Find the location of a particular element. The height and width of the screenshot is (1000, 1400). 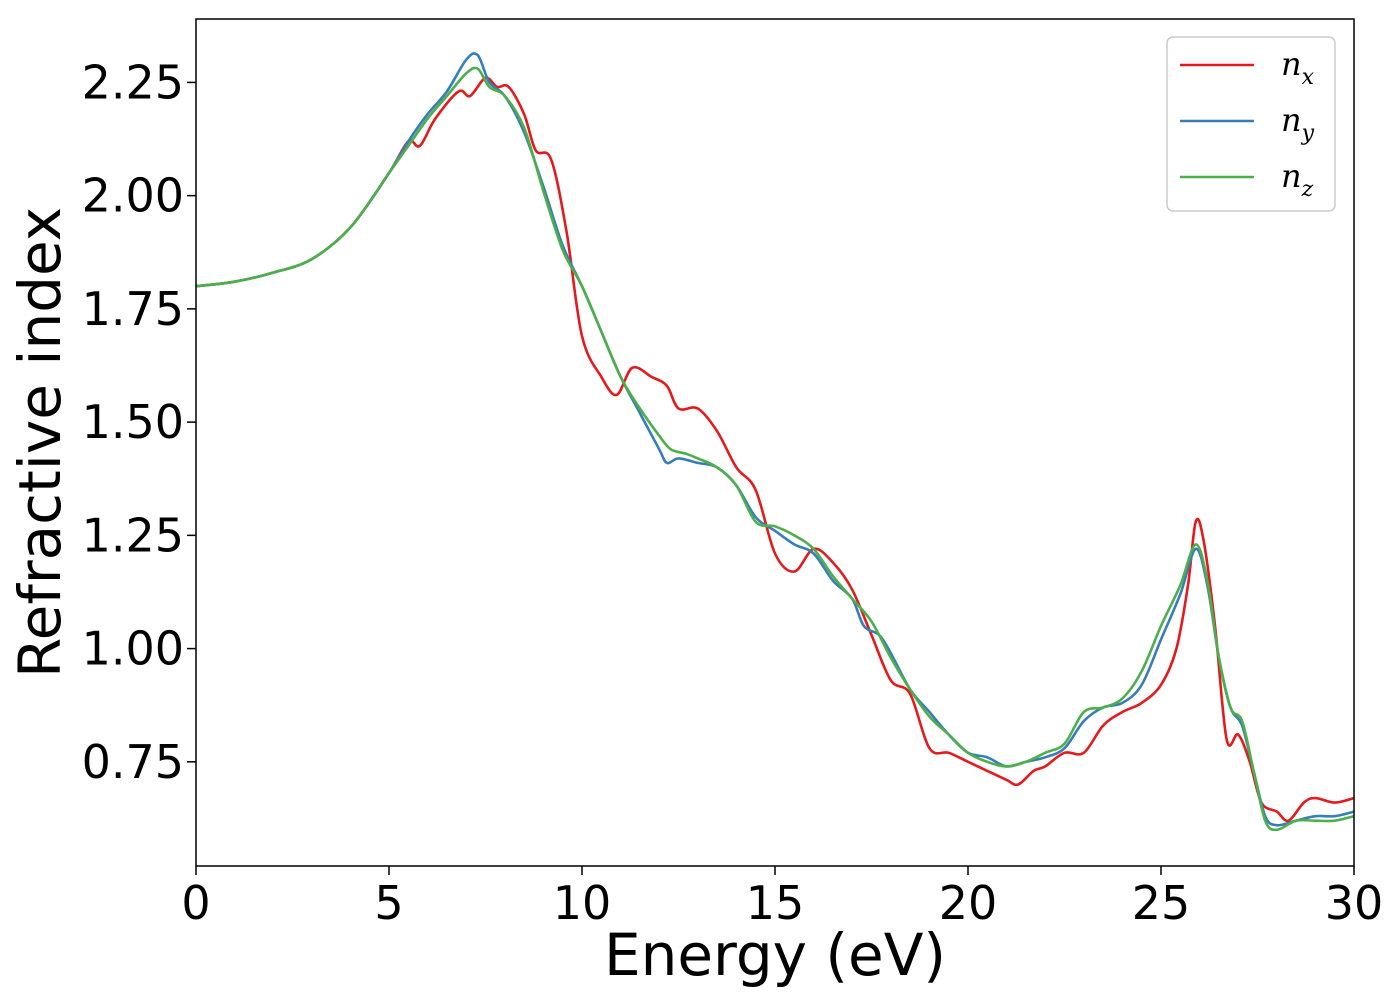

y-tick-label: 2.00 is located at coordinates (133, 196).